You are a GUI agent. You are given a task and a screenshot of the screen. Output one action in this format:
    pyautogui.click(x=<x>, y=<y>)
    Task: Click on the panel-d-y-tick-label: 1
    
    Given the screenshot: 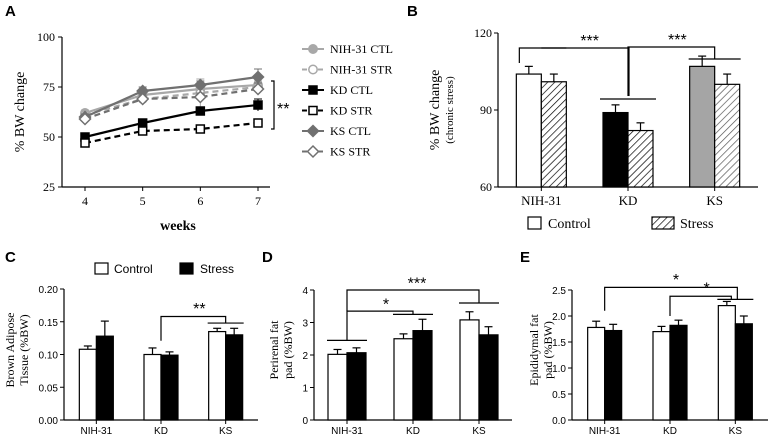 What is the action you would take?
    pyautogui.click(x=305, y=389)
    